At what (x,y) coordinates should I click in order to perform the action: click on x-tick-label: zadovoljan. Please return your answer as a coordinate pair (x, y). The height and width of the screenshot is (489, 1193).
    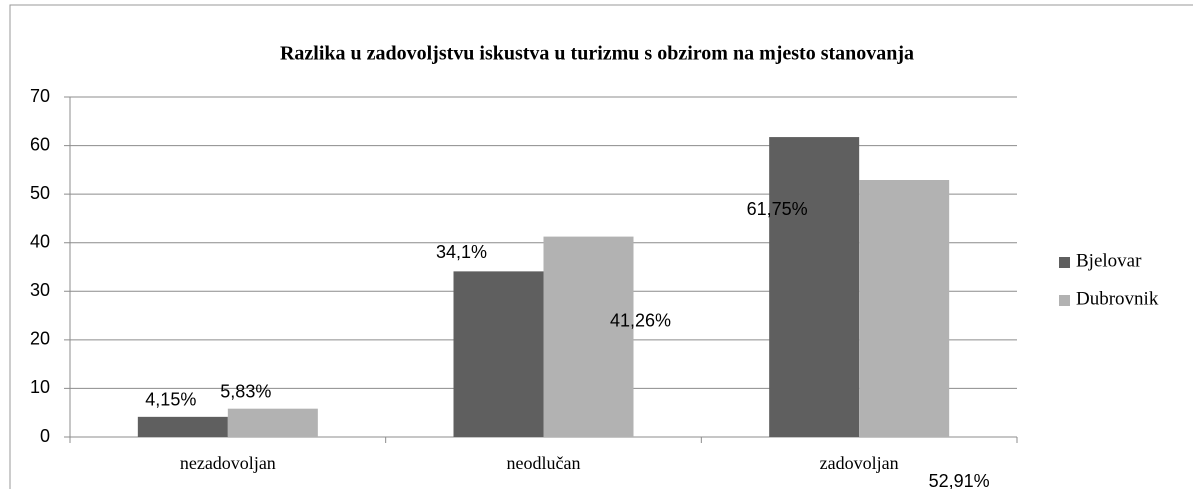
    Looking at the image, I should click on (859, 463).